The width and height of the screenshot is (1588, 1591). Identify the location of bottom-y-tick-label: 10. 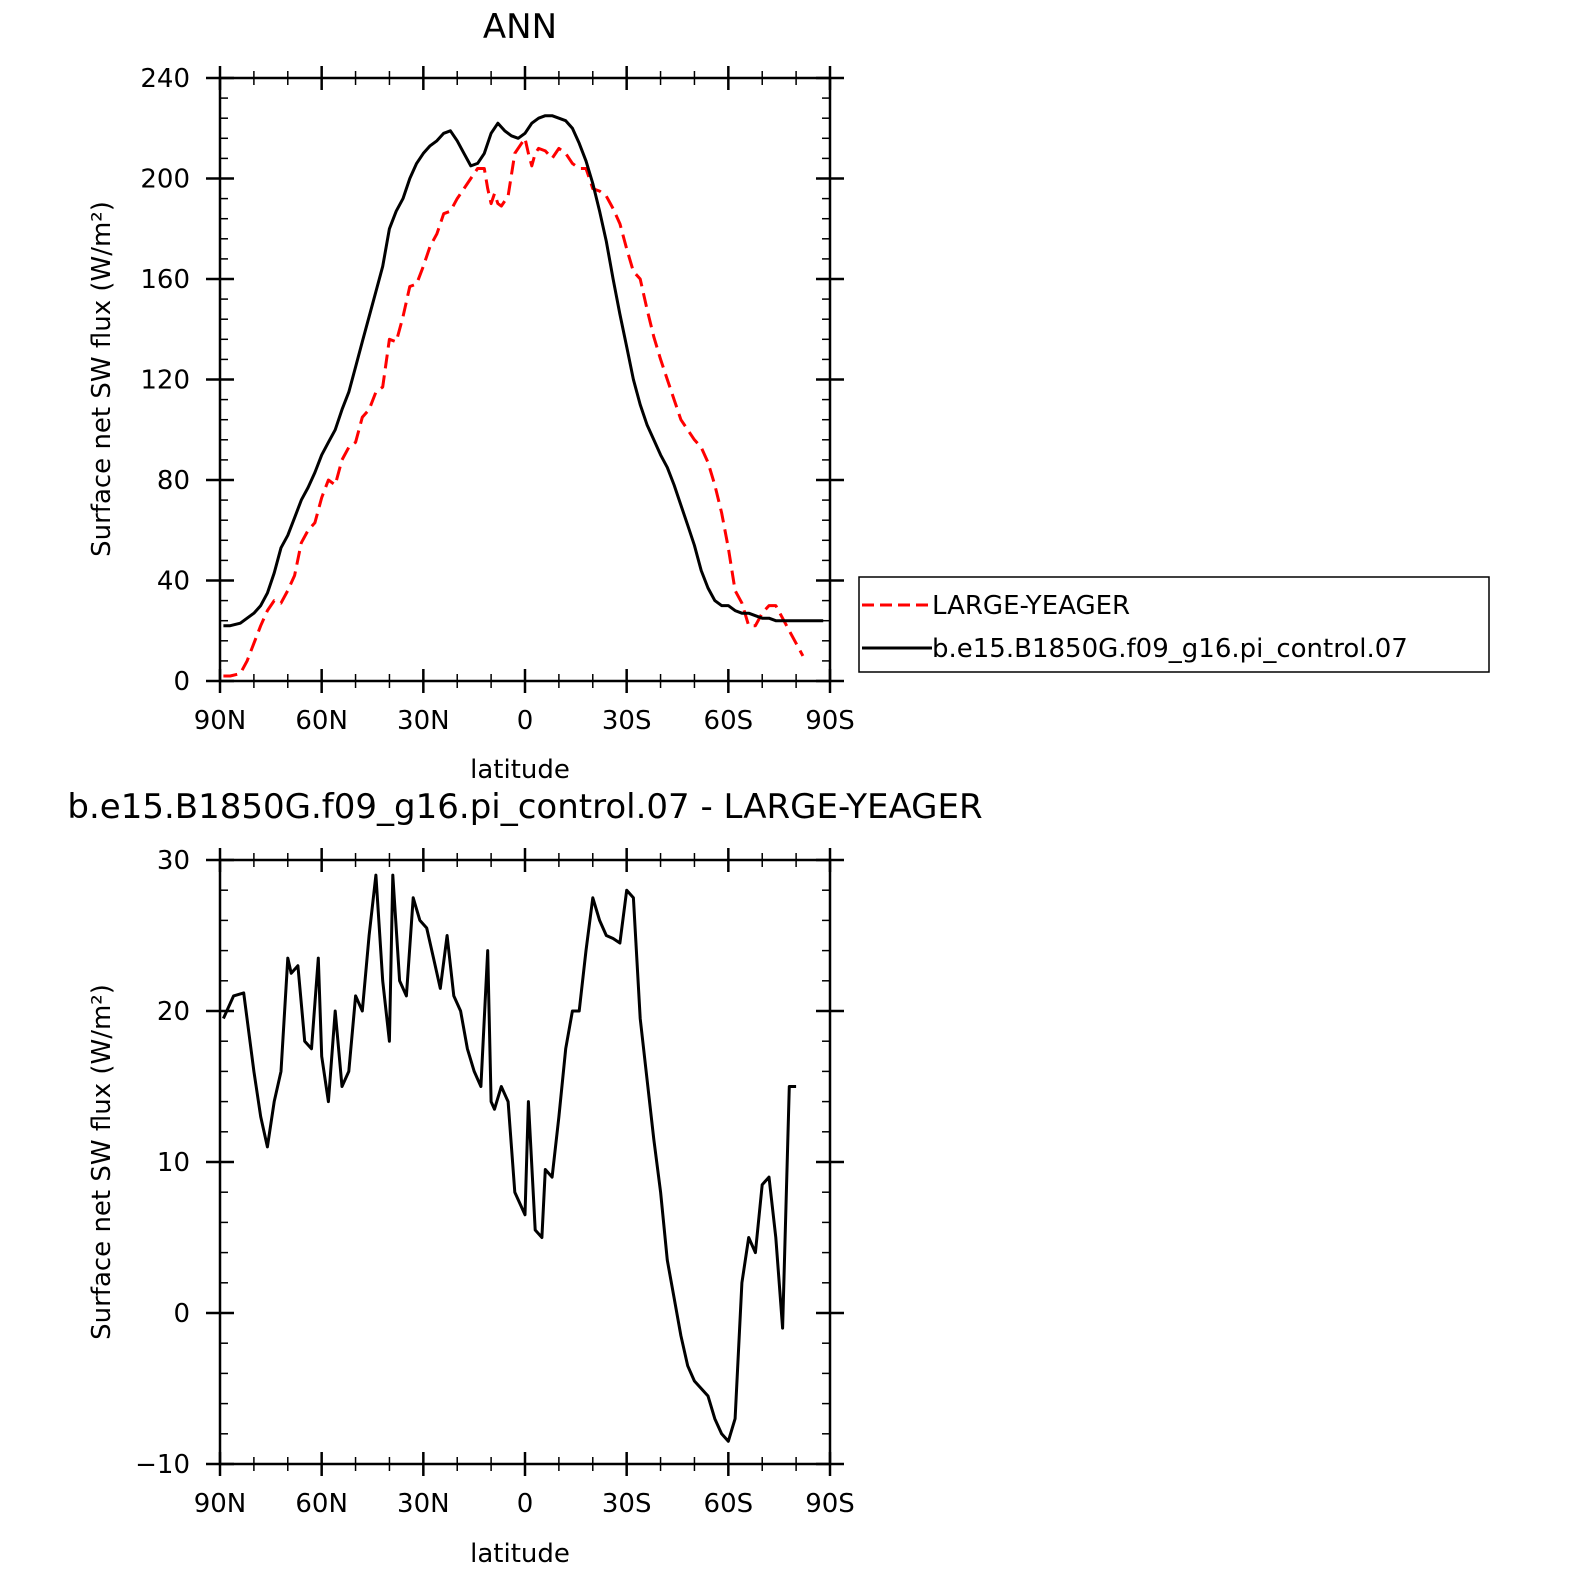
(173, 1163).